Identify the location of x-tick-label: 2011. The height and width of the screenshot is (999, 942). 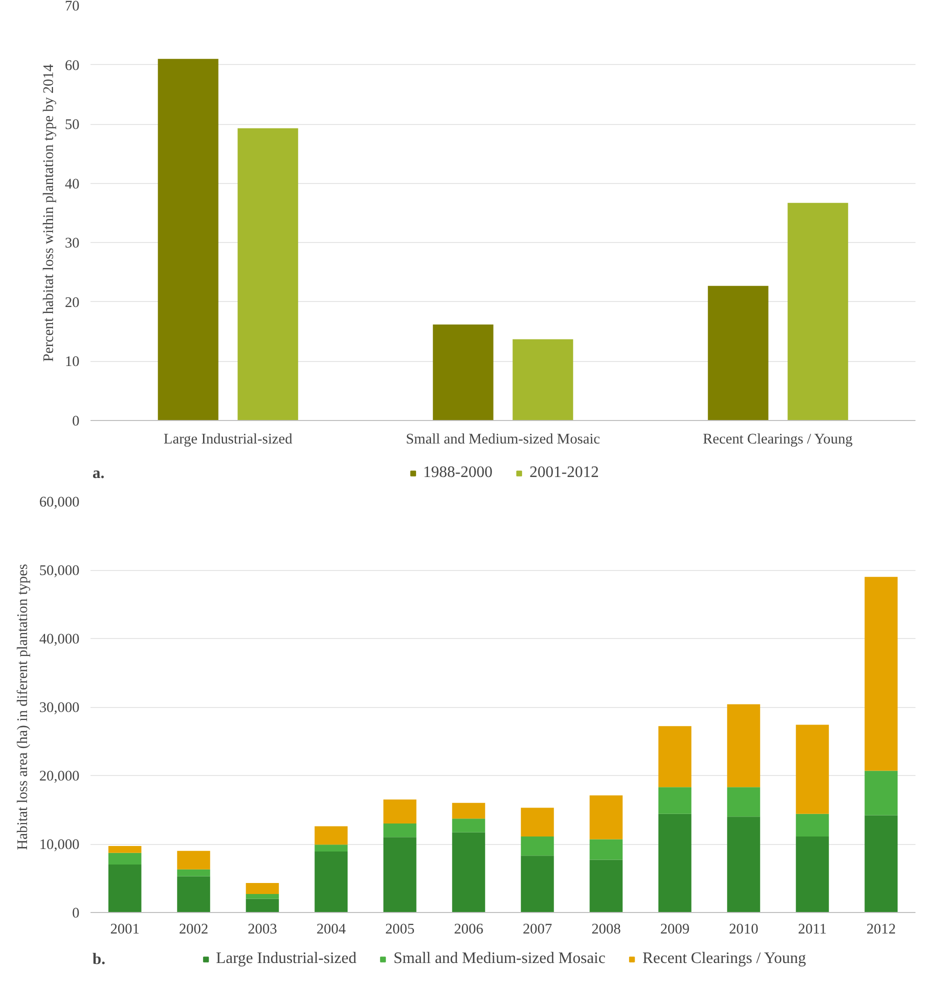
(812, 930).